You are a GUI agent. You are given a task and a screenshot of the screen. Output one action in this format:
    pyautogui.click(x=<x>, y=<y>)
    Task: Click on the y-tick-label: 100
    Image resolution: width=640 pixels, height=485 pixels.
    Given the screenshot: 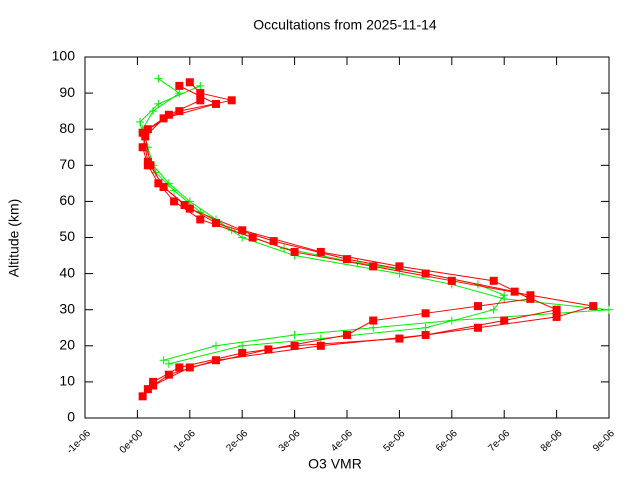 What is the action you would take?
    pyautogui.click(x=64, y=56)
    